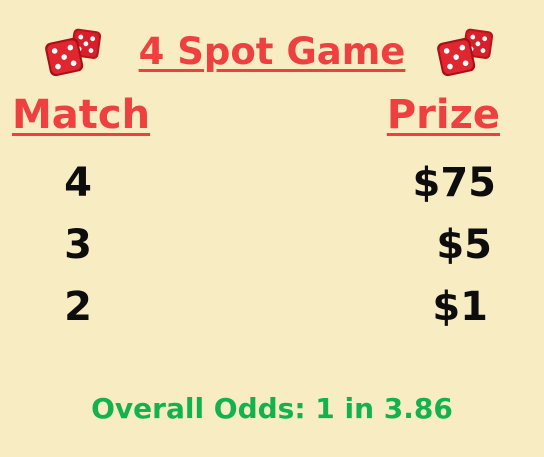 The height and width of the screenshot is (457, 544). I want to click on prize-cell: $1, so click(460, 307).